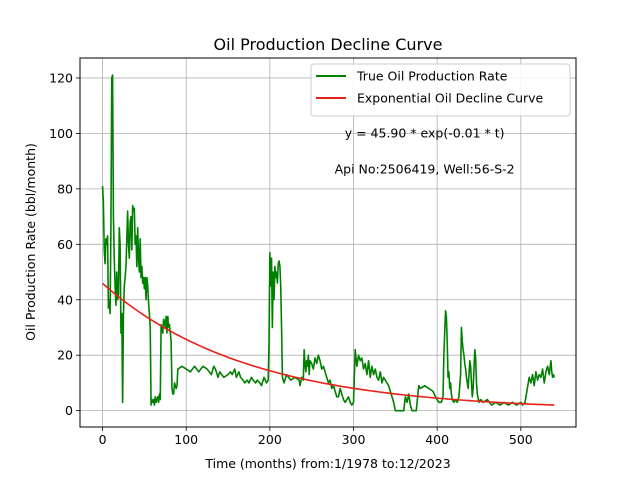  I want to click on y-tick-label: 20, so click(65, 355).